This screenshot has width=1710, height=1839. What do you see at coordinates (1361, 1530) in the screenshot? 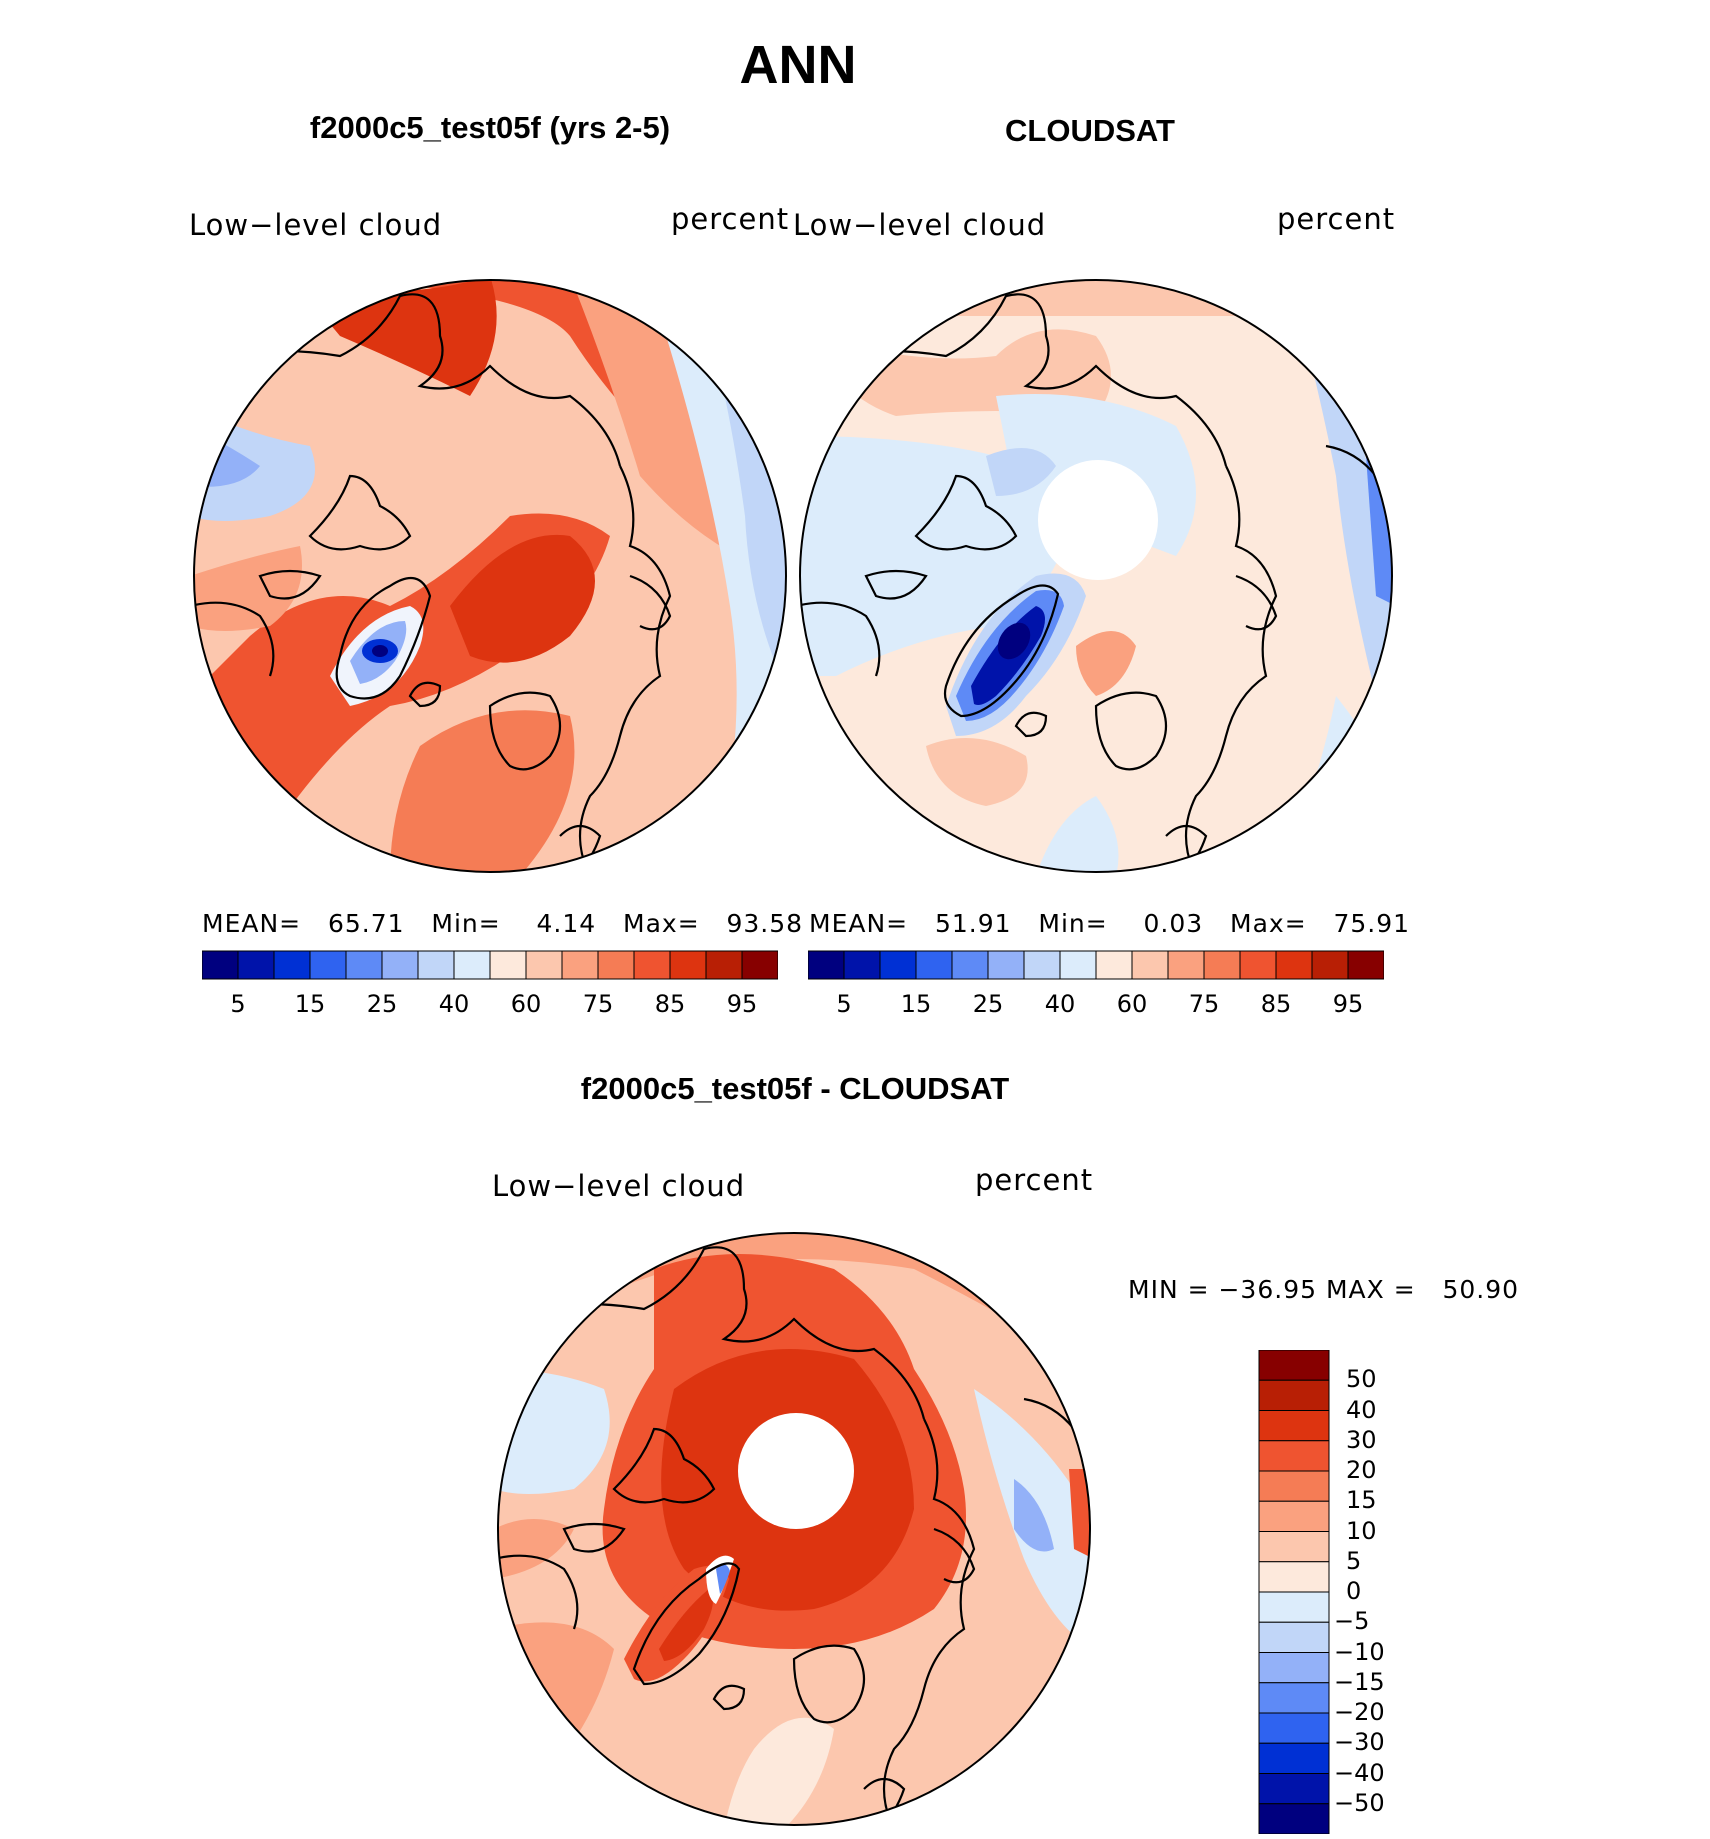
I see `diff-colorbar-tick: 10` at bounding box center [1361, 1530].